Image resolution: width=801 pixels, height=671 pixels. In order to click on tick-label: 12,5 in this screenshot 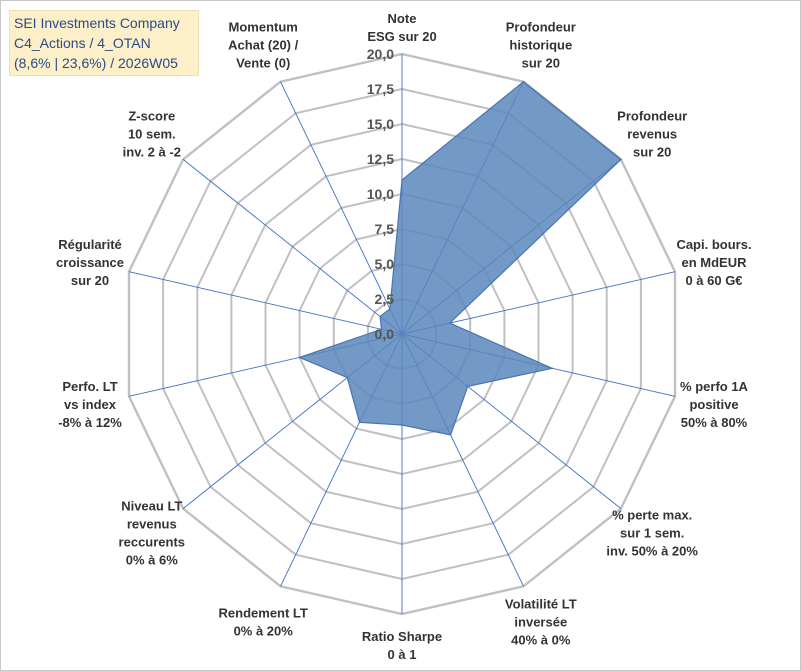, I will do `click(380, 159)`.